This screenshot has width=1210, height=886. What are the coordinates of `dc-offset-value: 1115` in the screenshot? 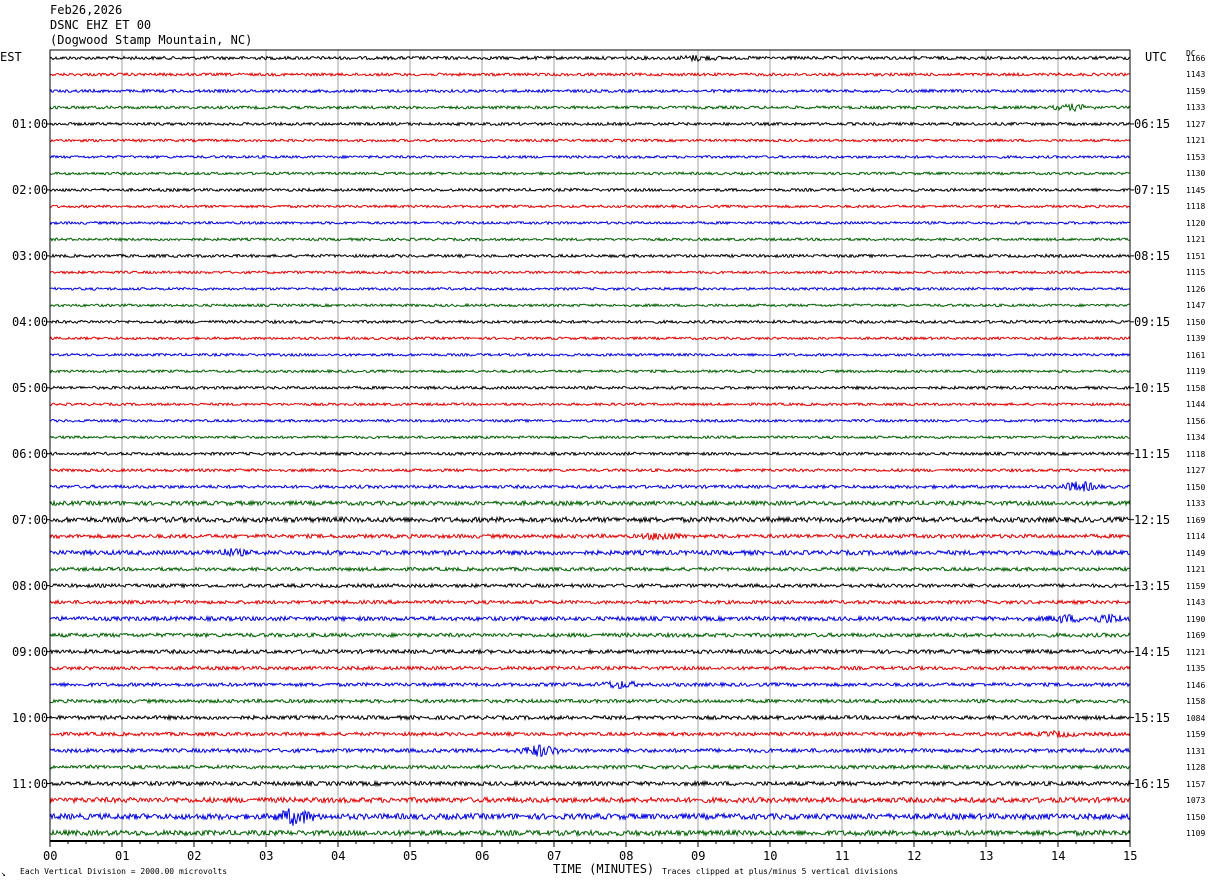 It's located at (1196, 273).